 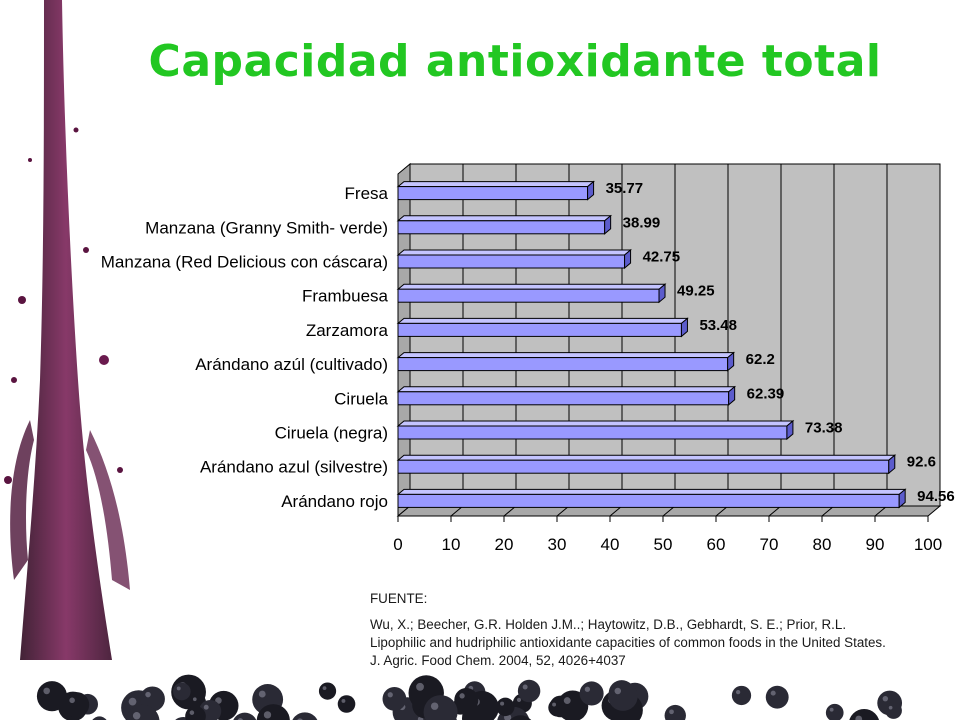 What do you see at coordinates (399, 598) in the screenshot?
I see `source-heading: FUENTE:` at bounding box center [399, 598].